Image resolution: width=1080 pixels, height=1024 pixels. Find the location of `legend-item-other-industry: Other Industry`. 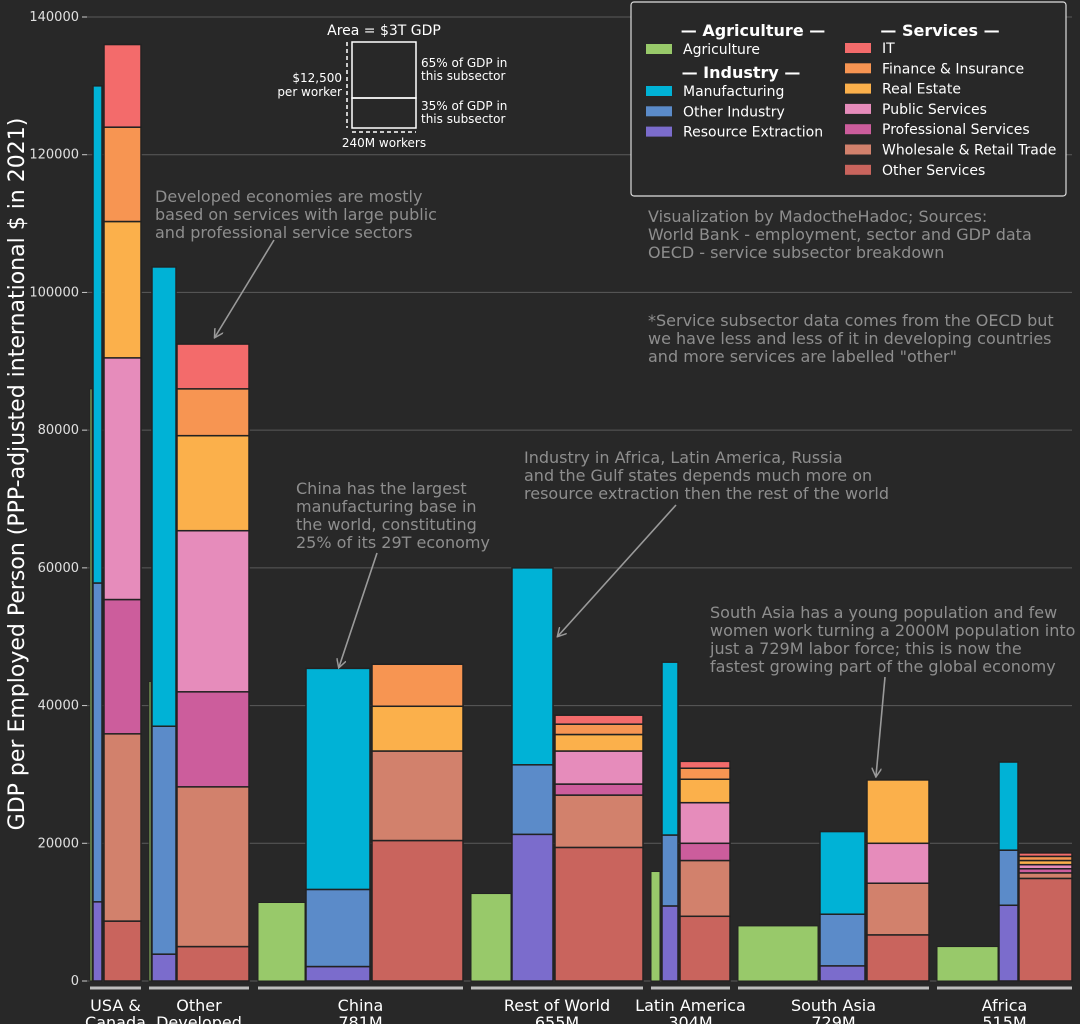

legend-item-other-industry: Other Industry is located at coordinates (734, 112).